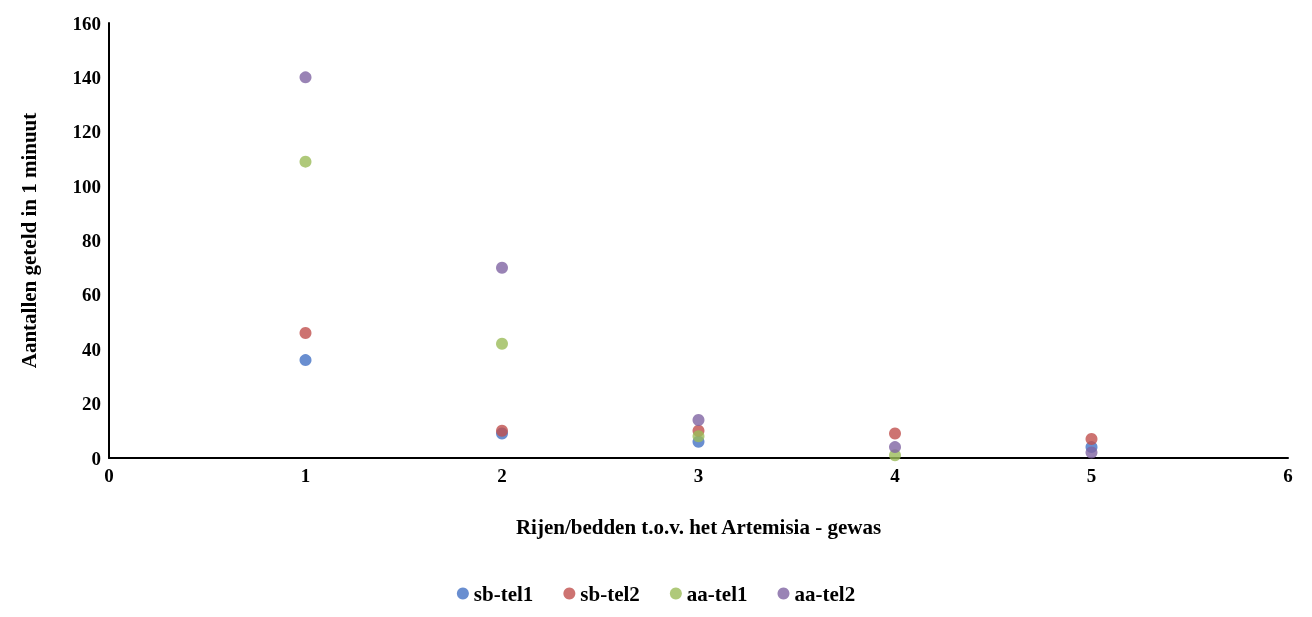  I want to click on legend-label: sb-tel2, so click(610, 593).